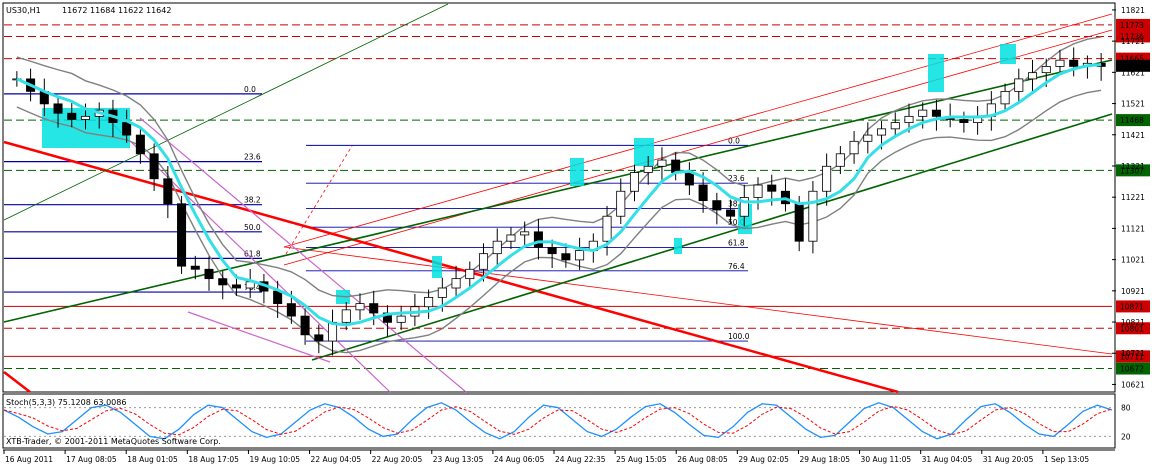 The image size is (1152, 467). What do you see at coordinates (66, 402) in the screenshot?
I see `stoch-label: Stoch(5,3,3) 75.1208 63.0086` at bounding box center [66, 402].